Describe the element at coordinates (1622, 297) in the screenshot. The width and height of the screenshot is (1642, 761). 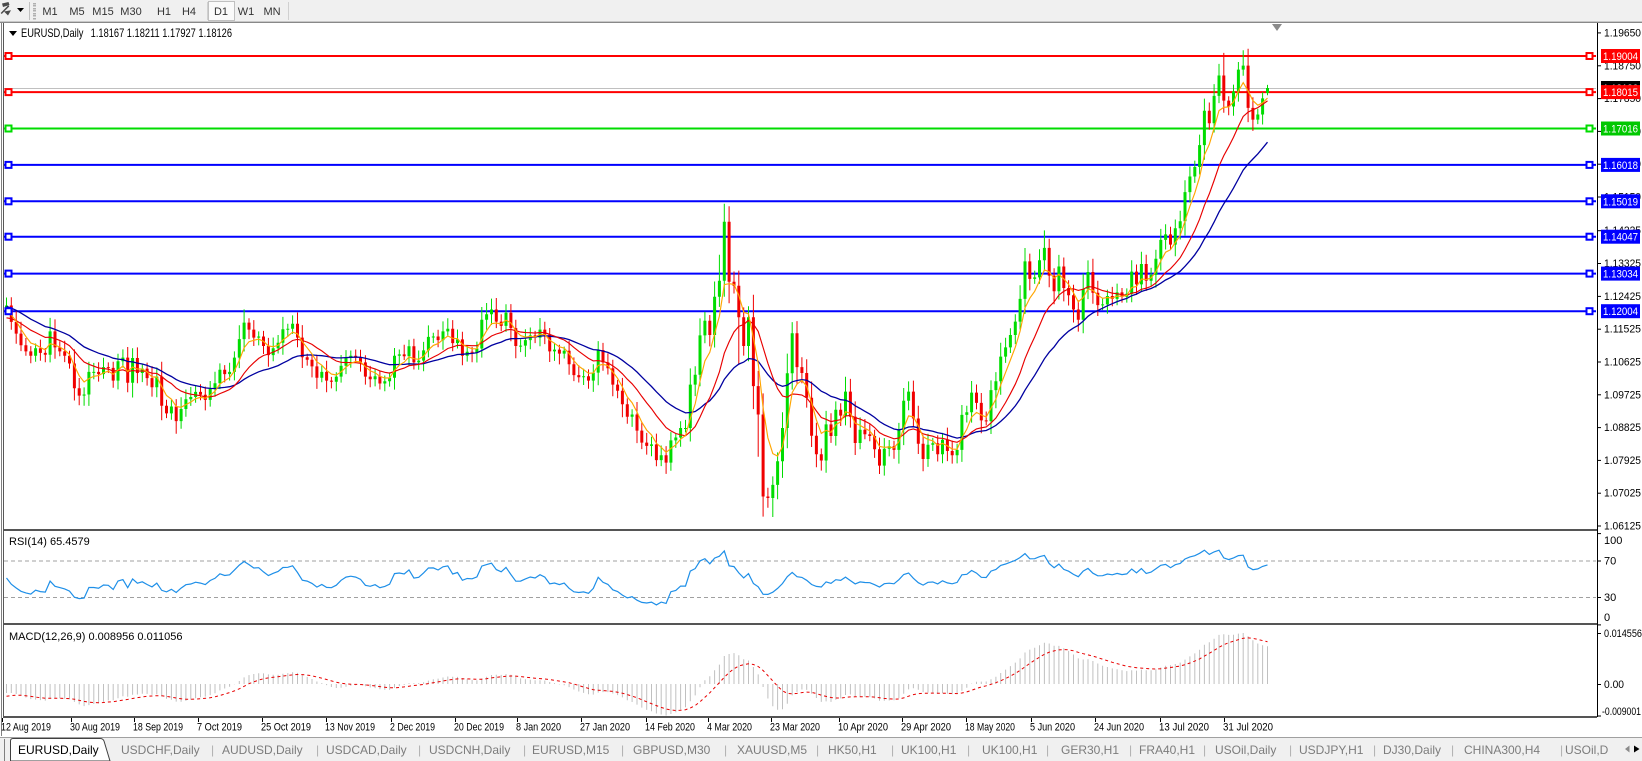
I see `svg-text: 1.12425` at that location.